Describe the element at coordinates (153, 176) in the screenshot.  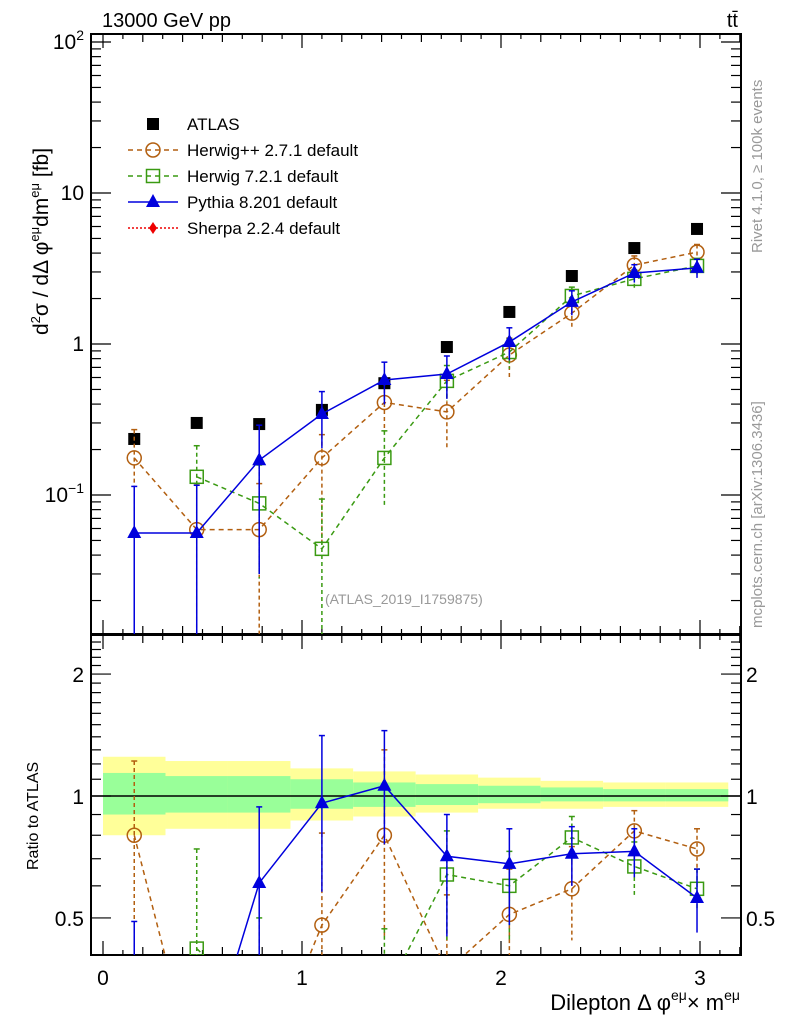
I see `legend-marker-herwig7-icon` at that location.